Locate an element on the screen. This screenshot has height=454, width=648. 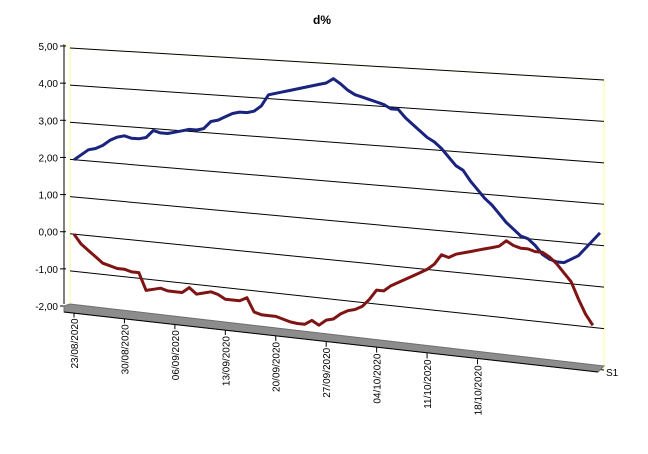
x-tick-label: 04/10/2020 is located at coordinates (378, 378).